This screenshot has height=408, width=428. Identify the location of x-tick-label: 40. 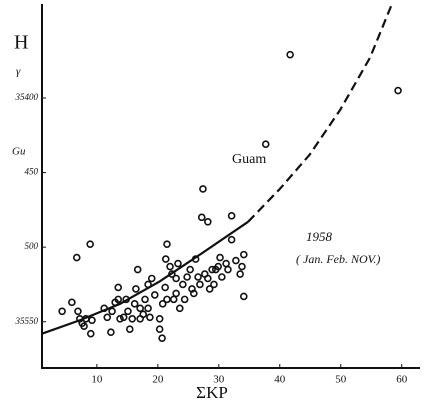
(280, 380).